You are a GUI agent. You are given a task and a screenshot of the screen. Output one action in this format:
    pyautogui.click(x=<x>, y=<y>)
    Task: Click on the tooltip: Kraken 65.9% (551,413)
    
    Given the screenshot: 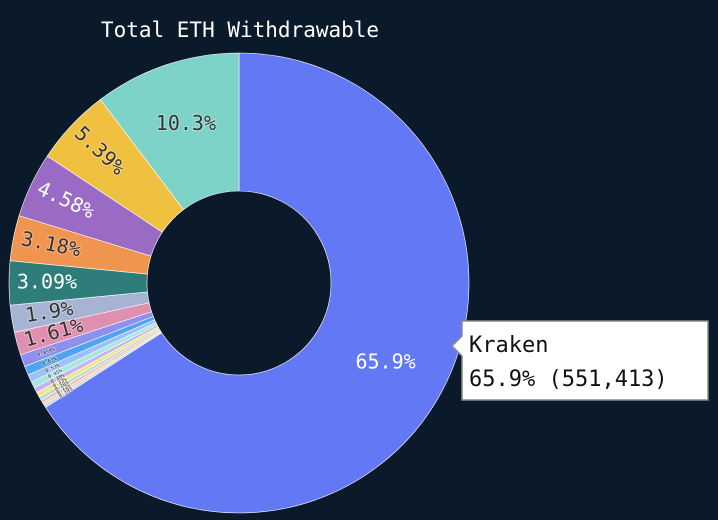 What is the action you would take?
    pyautogui.click(x=579, y=360)
    